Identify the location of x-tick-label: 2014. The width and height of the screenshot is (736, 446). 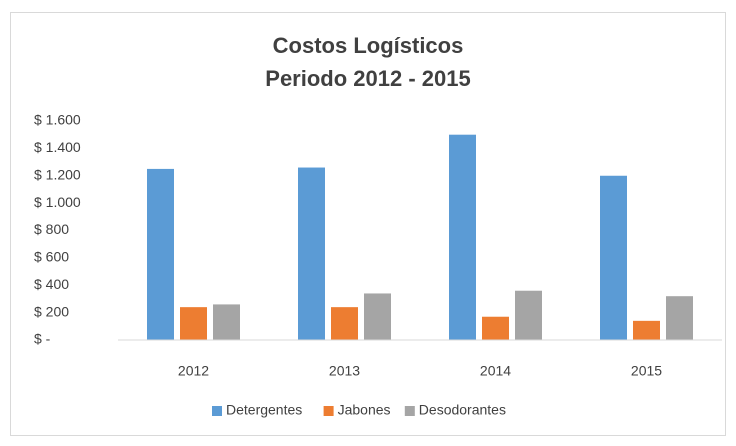
(495, 371).